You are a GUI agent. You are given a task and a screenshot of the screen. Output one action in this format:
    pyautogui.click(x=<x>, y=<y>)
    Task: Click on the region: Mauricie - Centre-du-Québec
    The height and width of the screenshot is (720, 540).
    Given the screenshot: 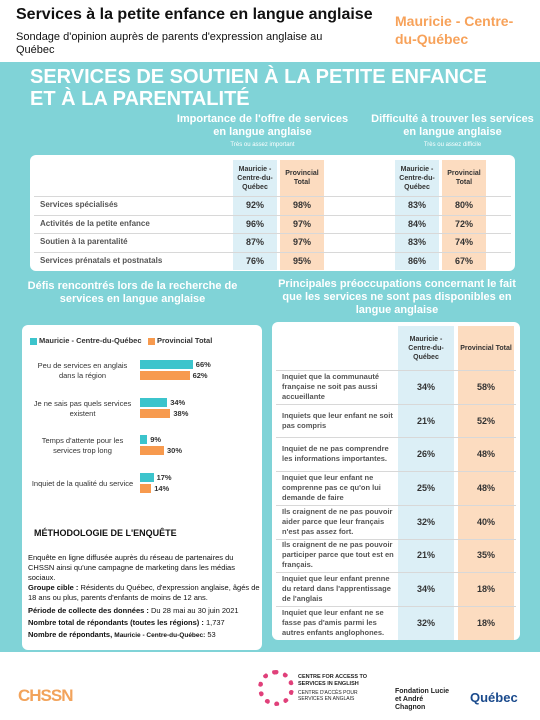 What is the action you would take?
    pyautogui.click(x=454, y=30)
    